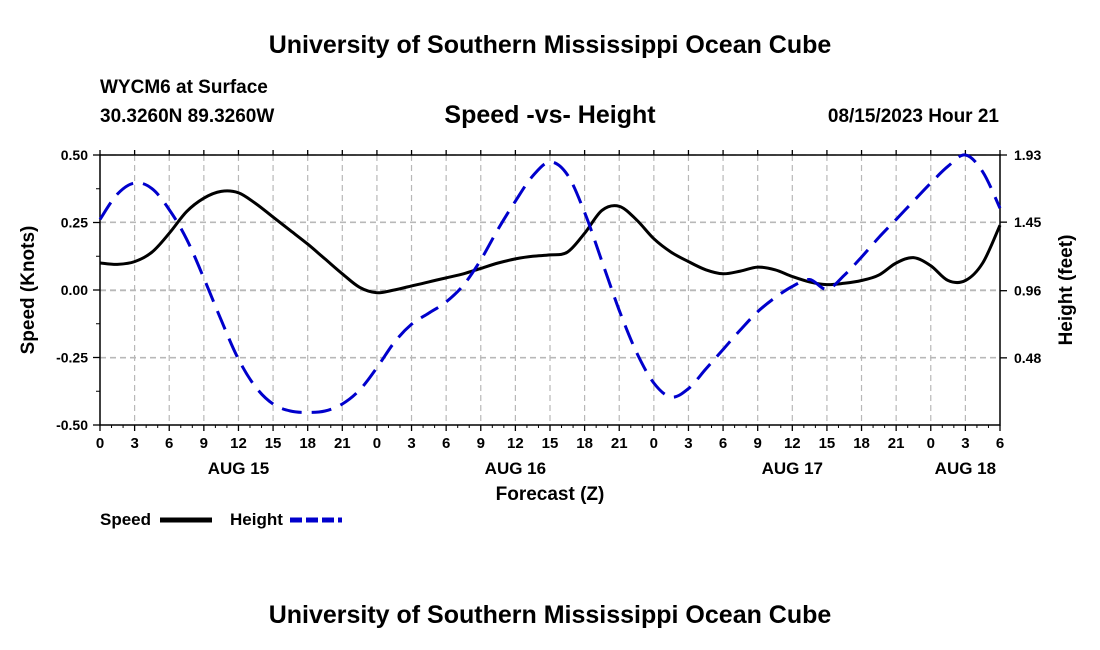 The height and width of the screenshot is (650, 1100). What do you see at coordinates (28, 290) in the screenshot?
I see `y-left-axis-title: Speed (Knots)` at bounding box center [28, 290].